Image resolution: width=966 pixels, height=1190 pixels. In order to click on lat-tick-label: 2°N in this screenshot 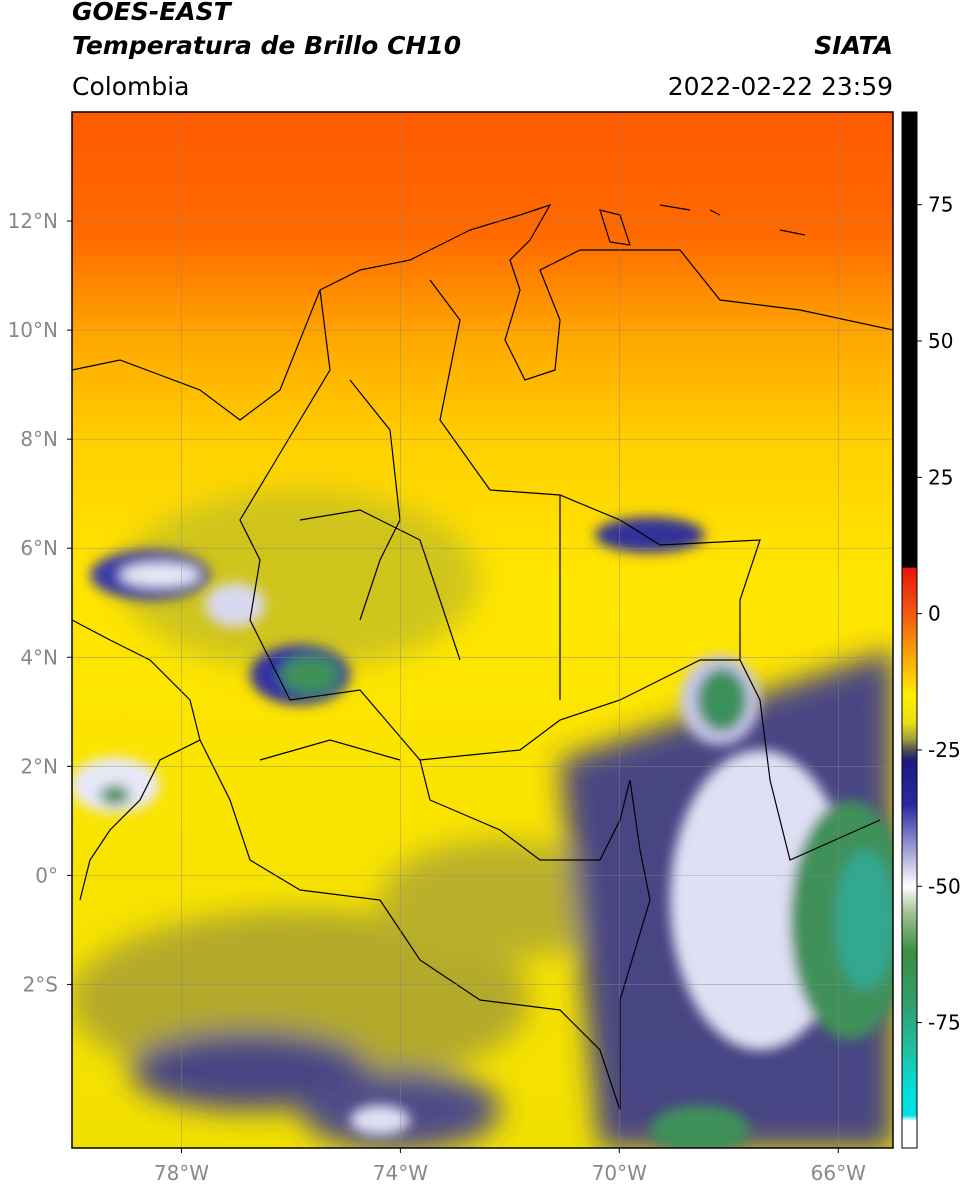, I will do `click(39, 766)`.